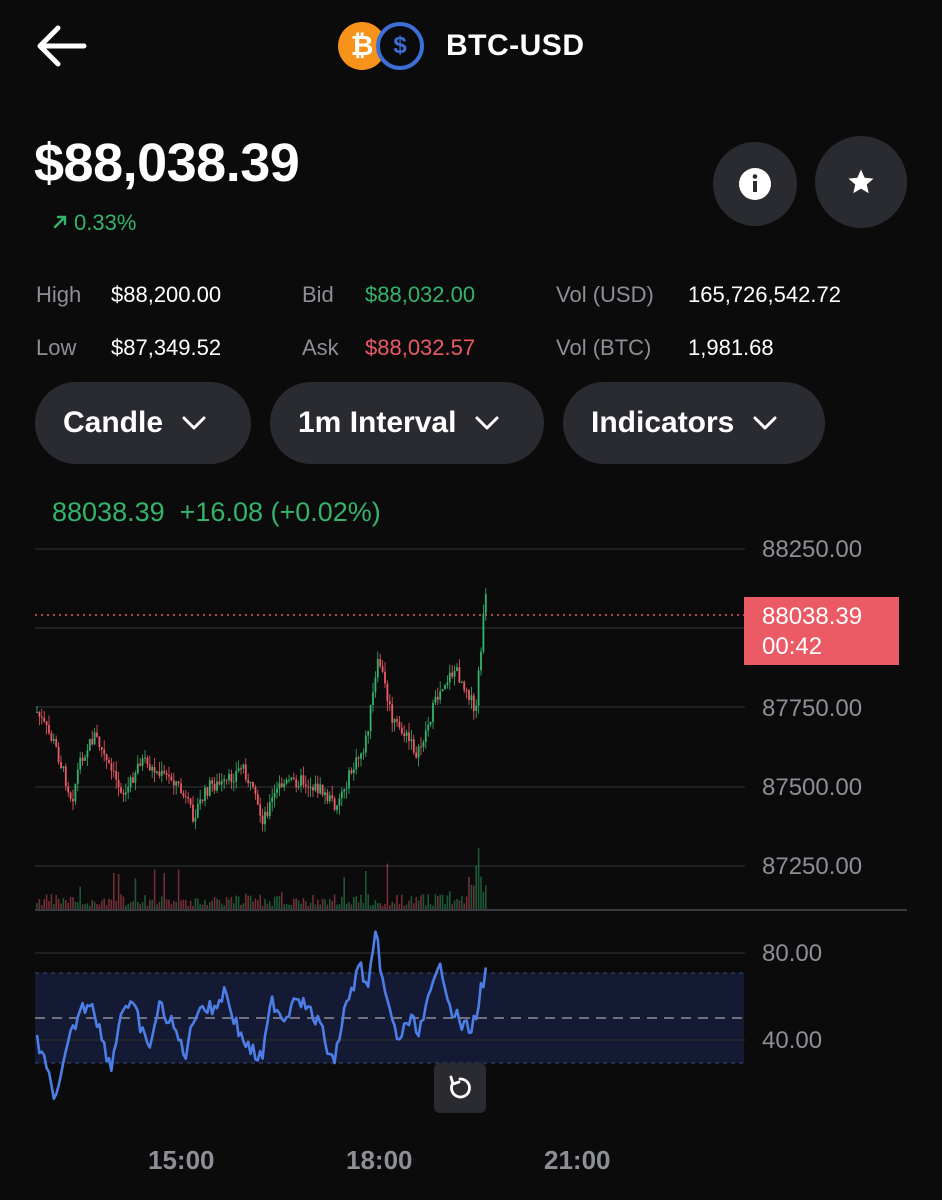 The width and height of the screenshot is (942, 1200). I want to click on interval-select: 1m Interval, so click(407, 423).